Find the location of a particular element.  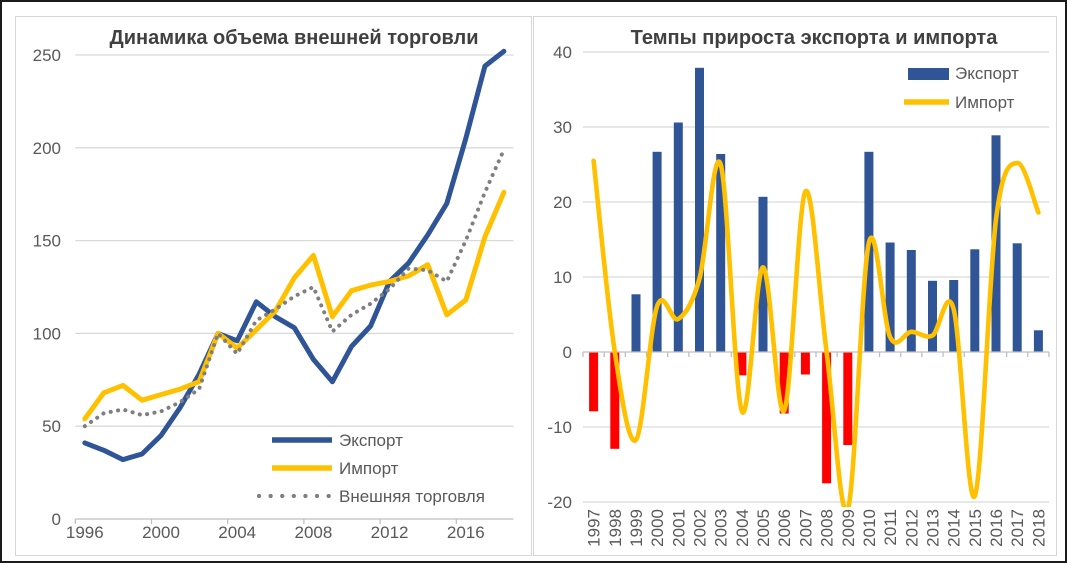

x-tick-label-2001: 2001 is located at coordinates (678, 528).